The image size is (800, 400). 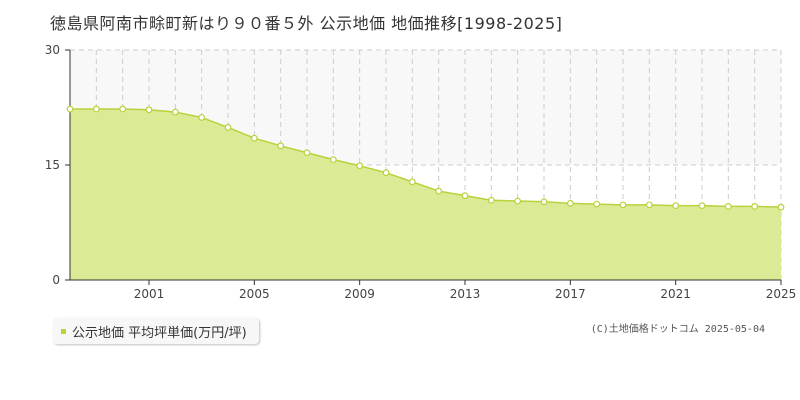 I want to click on x-tick-label: 2001, so click(x=149, y=294).